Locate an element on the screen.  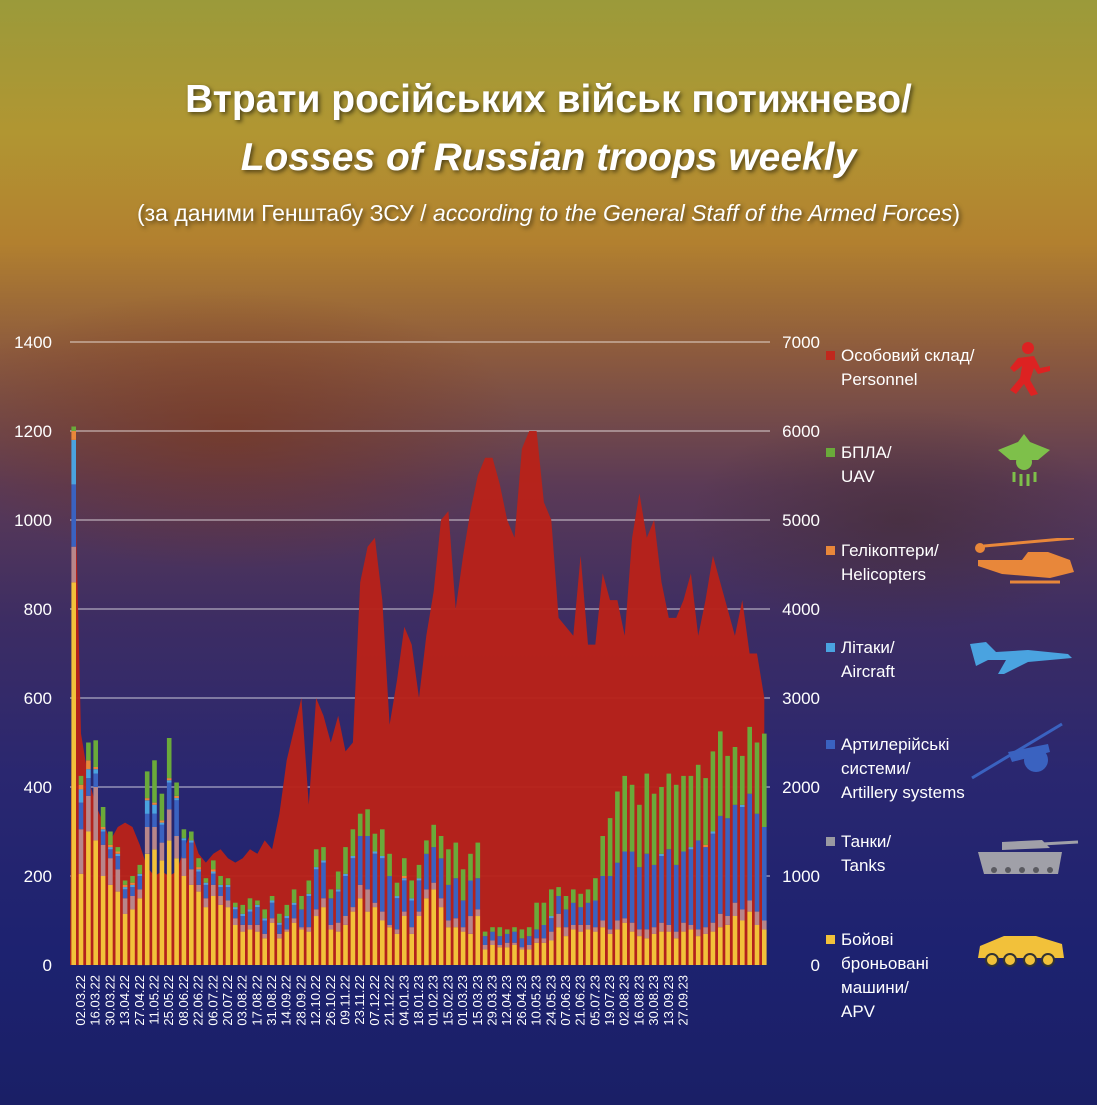
left-axis-tick-label: 400 is located at coordinates (38, 787).